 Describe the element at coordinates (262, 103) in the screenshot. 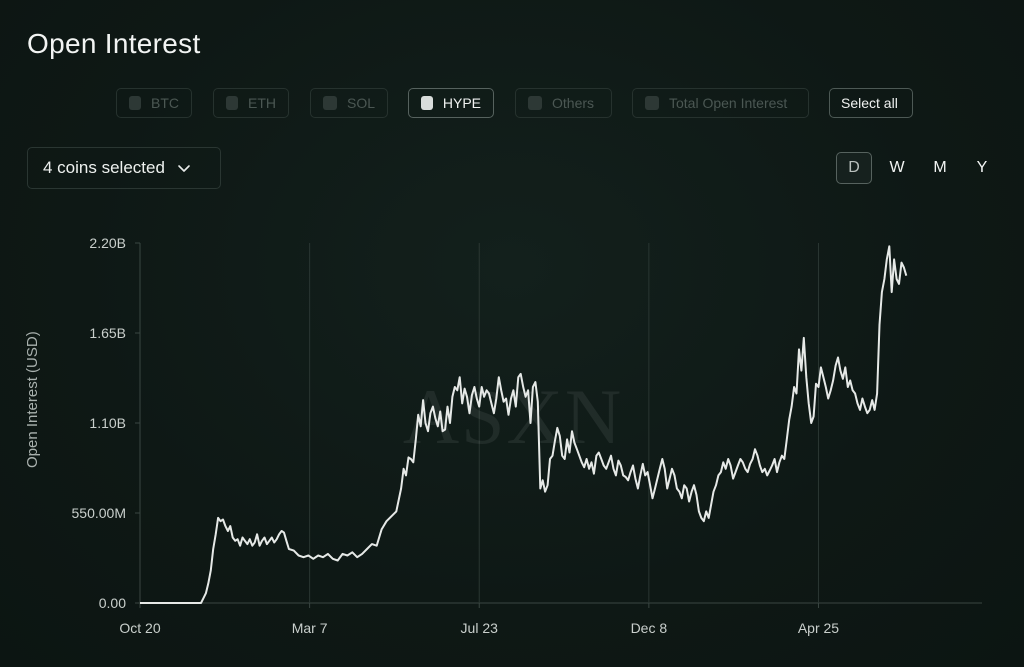

I see `filter-chip-label: ETH` at that location.